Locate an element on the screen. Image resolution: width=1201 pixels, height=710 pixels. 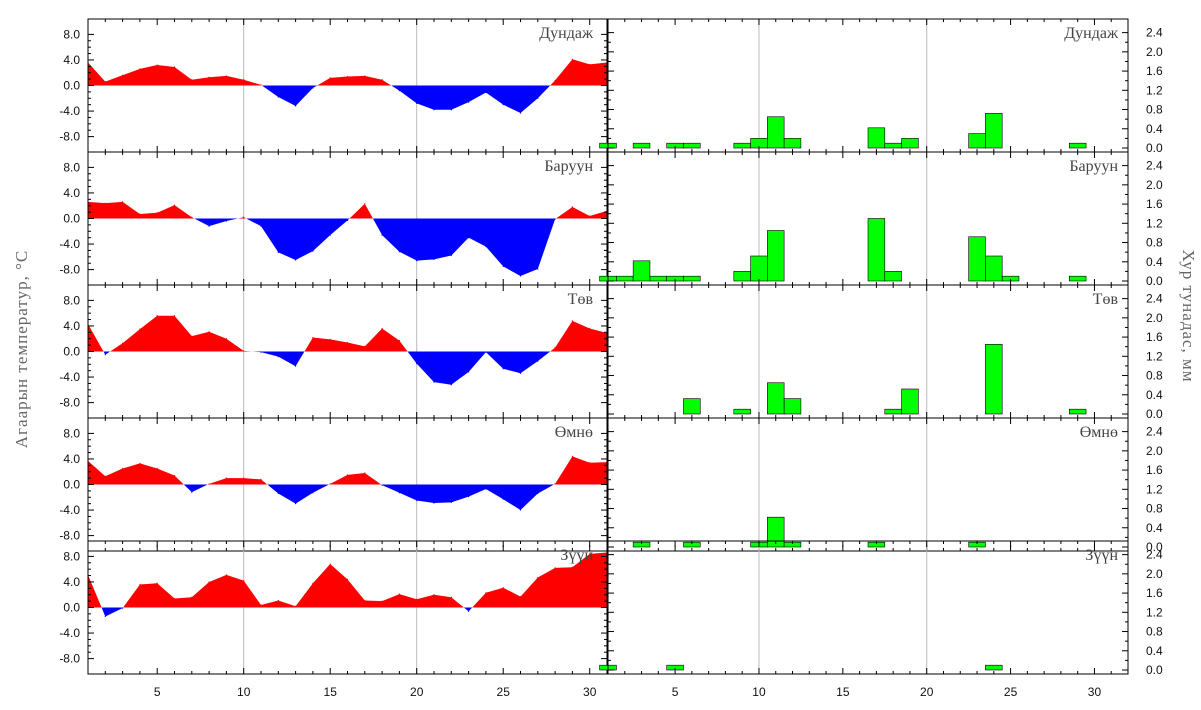
x-tick-label: 30 is located at coordinates (1095, 692).